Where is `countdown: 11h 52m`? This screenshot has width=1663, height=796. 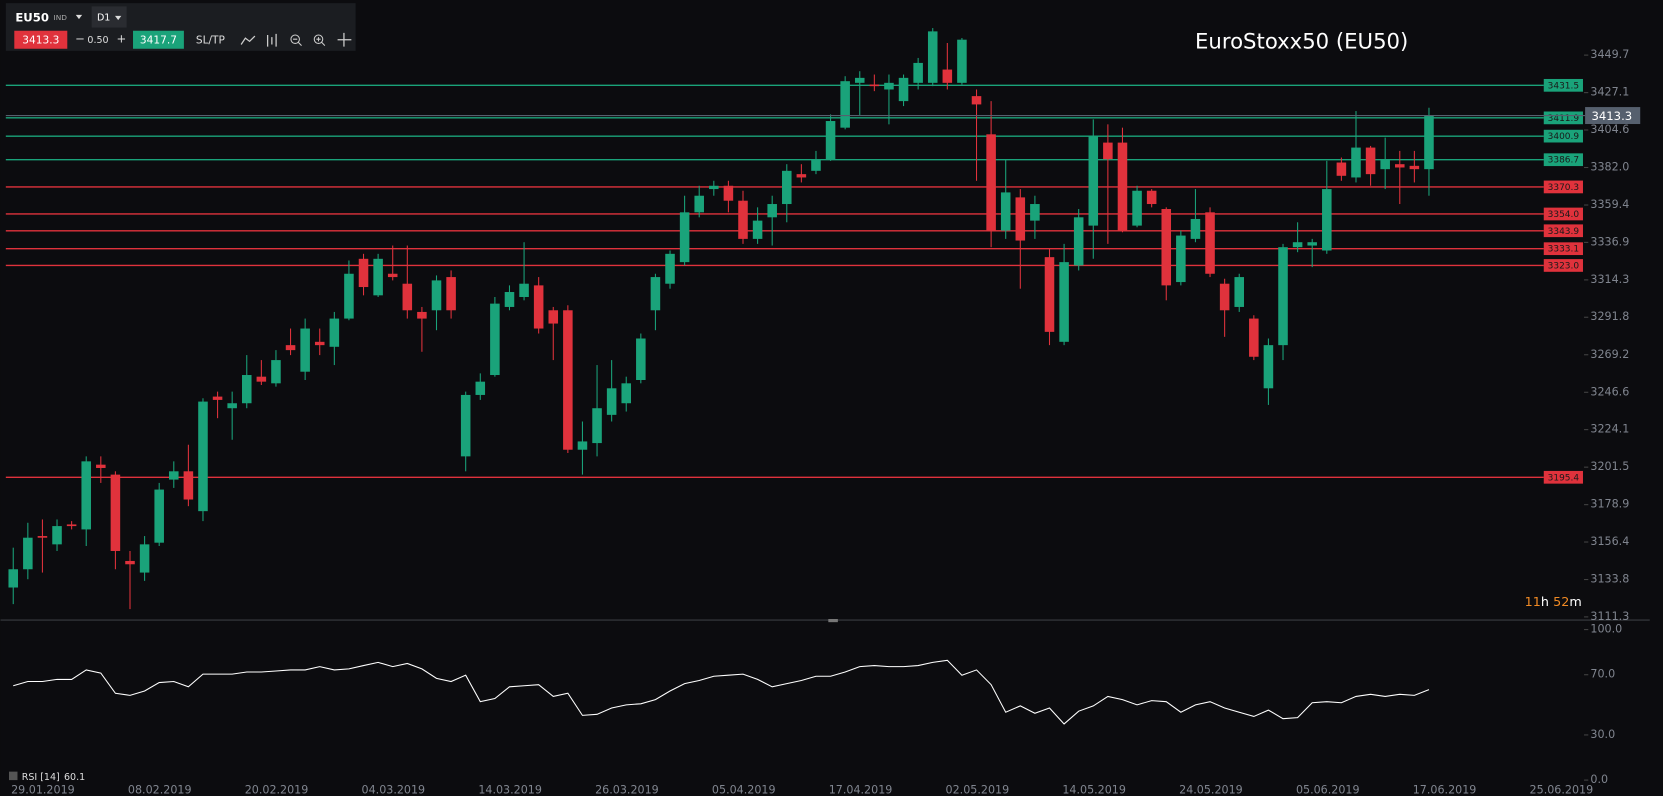
countdown: 11h 52m is located at coordinates (1553, 601).